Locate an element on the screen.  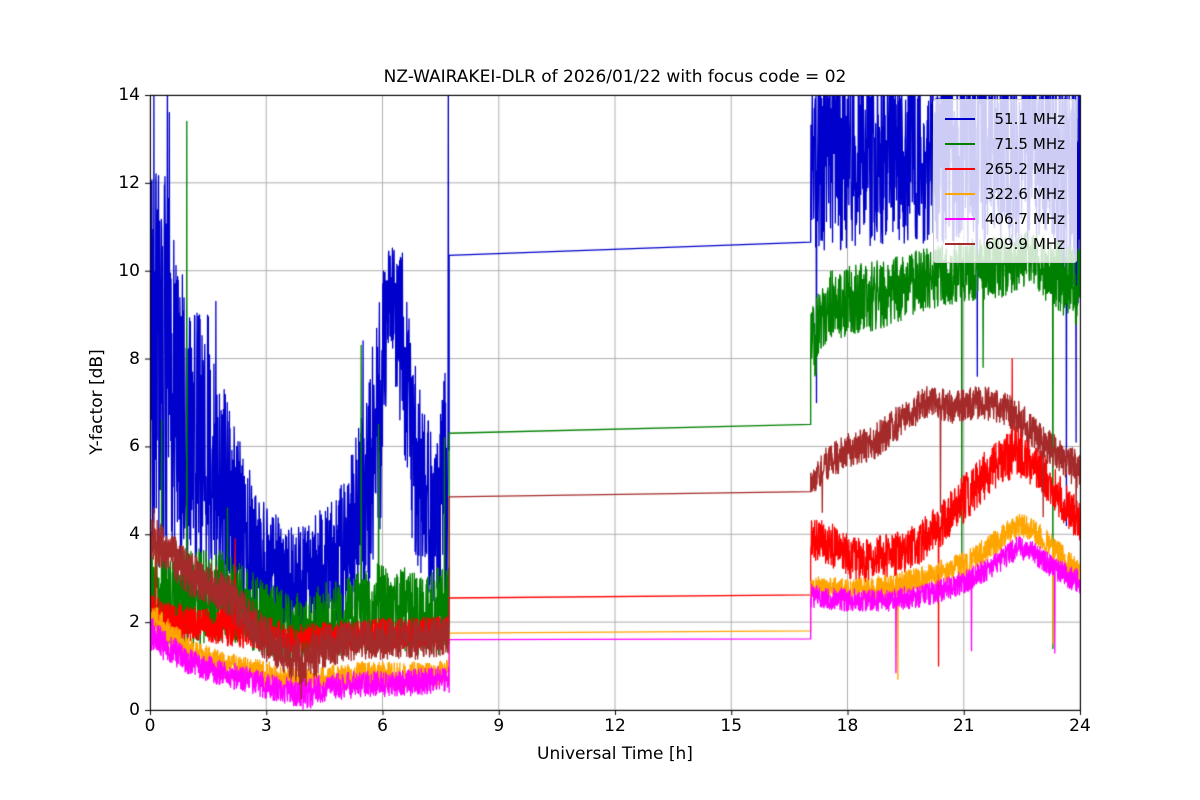
x-tick-label: 3 is located at coordinates (266, 726).